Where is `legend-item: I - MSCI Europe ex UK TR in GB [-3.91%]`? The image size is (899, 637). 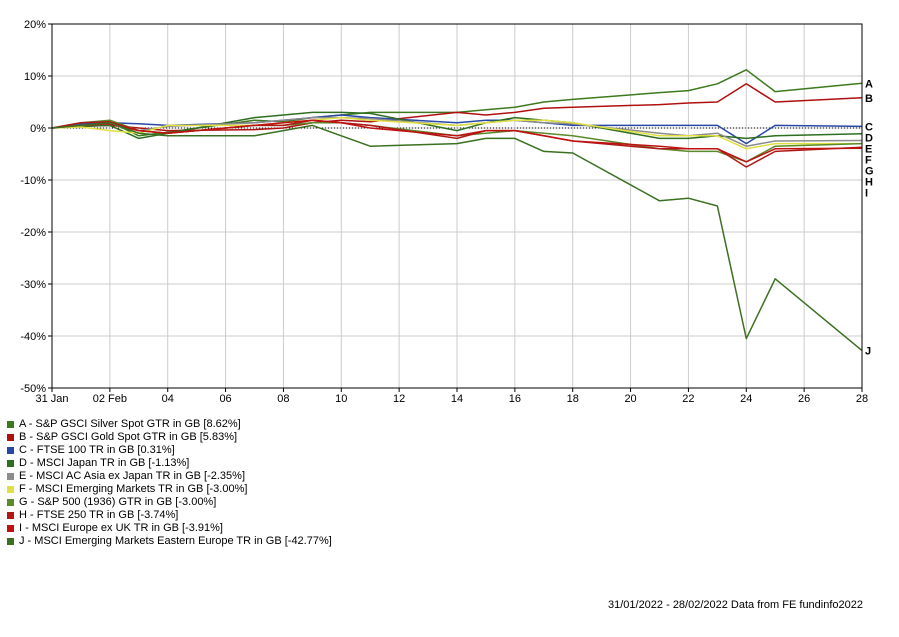 legend-item: I - MSCI Europe ex UK TR in GB [-3.91%] is located at coordinates (169, 528).